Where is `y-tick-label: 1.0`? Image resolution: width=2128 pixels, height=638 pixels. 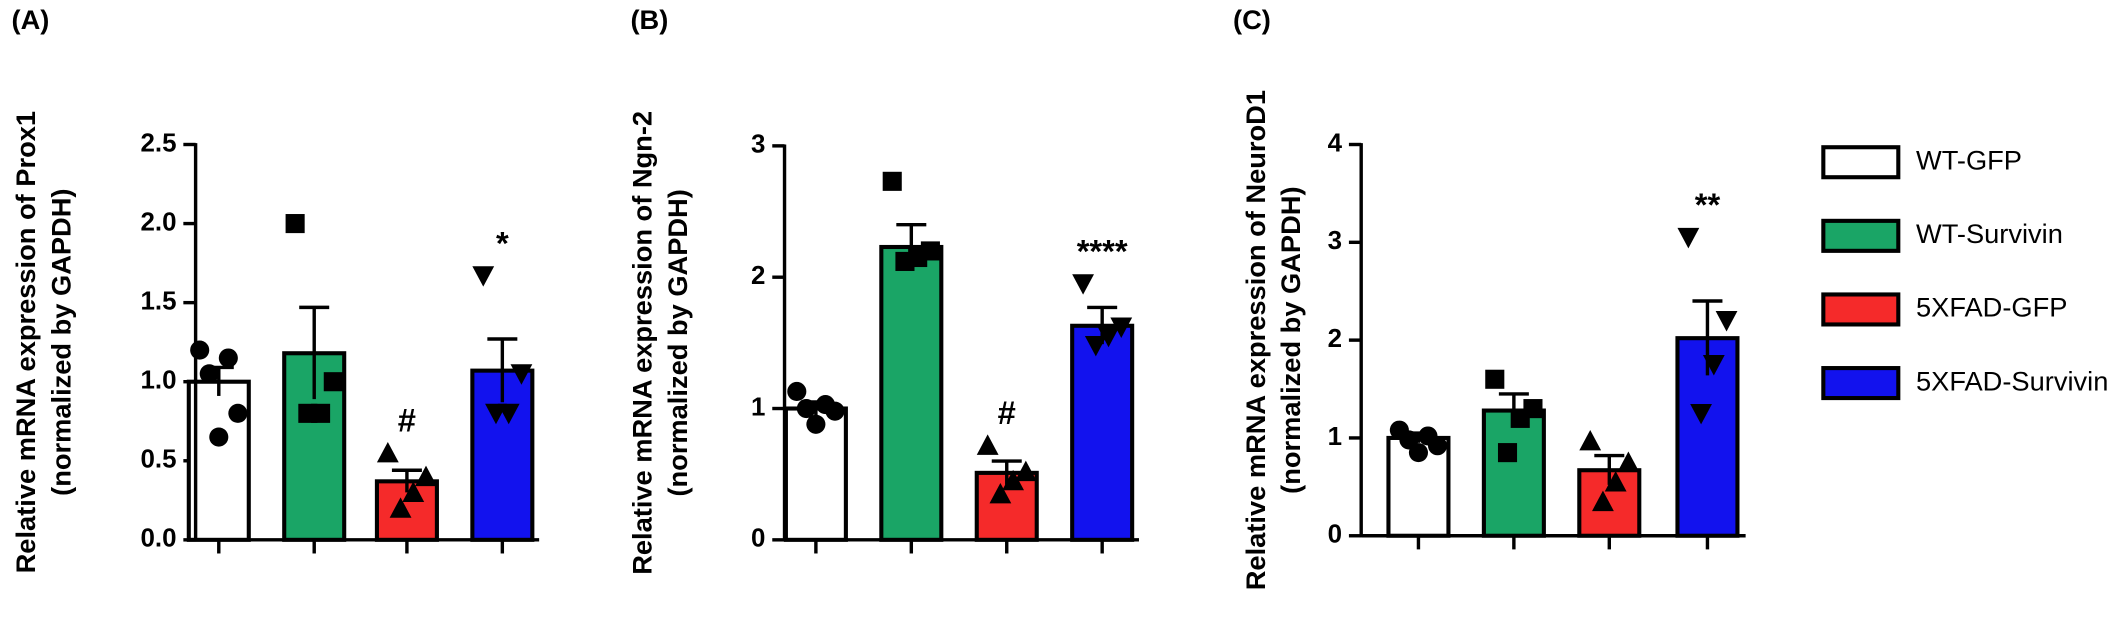 y-tick-label: 1.0 is located at coordinates (159, 381).